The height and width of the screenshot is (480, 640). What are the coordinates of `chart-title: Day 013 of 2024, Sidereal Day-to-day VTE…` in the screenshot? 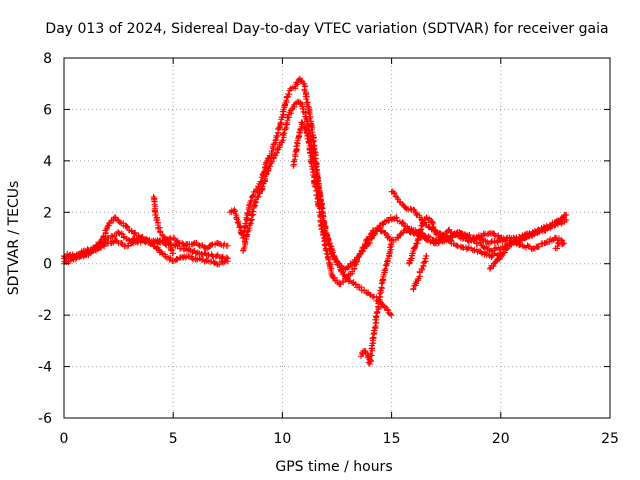 It's located at (326, 29).